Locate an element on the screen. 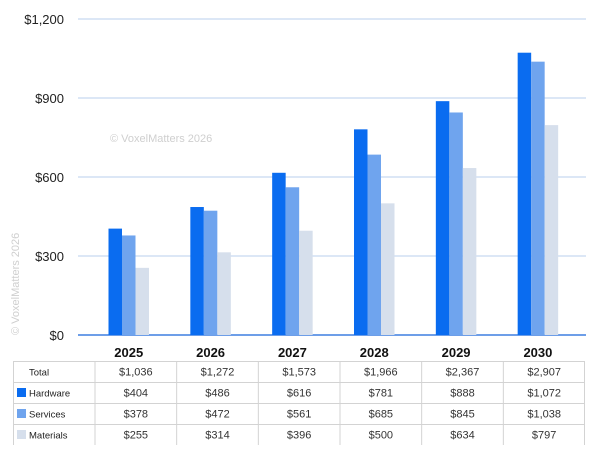  table-cell: $1,272 is located at coordinates (218, 373).